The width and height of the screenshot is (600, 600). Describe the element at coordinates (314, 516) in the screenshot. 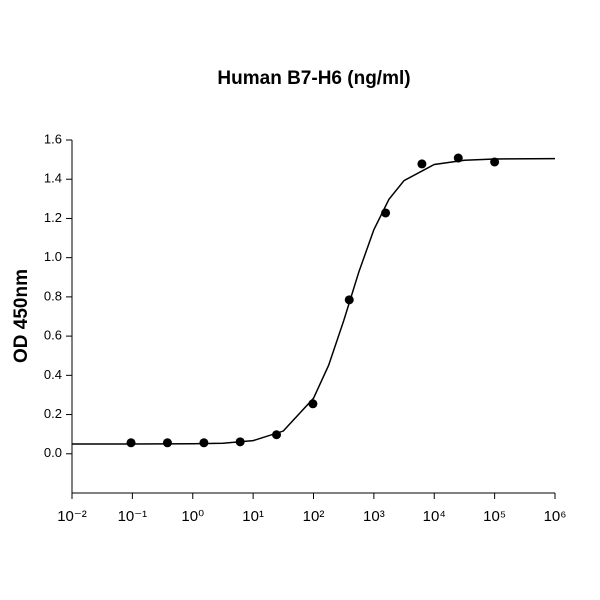

I see `x-tick-label: 10²` at that location.